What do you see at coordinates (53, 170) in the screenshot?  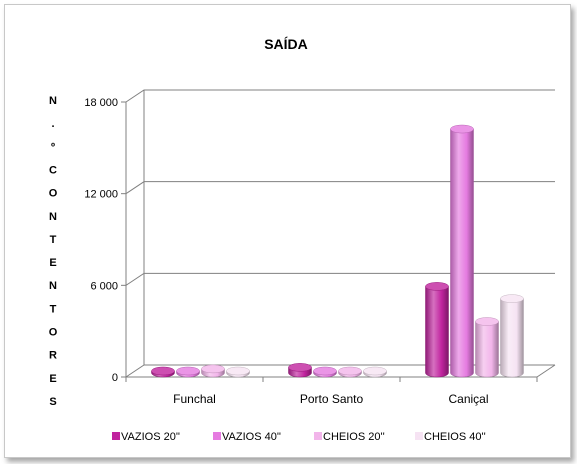 I see `y-axis-label-char: C` at bounding box center [53, 170].